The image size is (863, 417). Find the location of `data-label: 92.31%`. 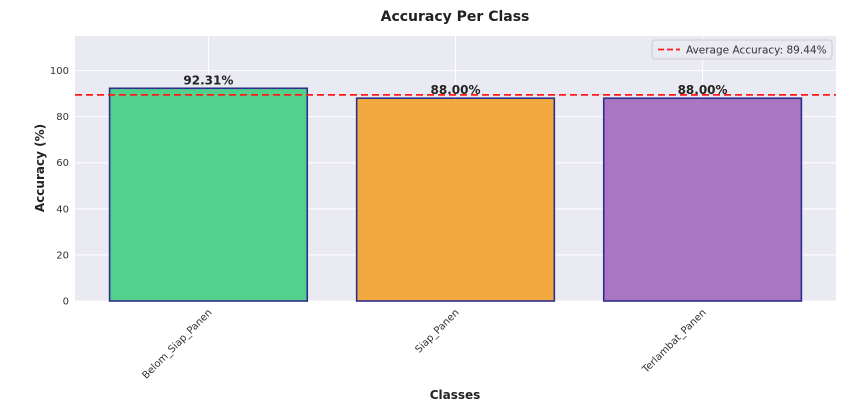

data-label: 92.31% is located at coordinates (208, 80).